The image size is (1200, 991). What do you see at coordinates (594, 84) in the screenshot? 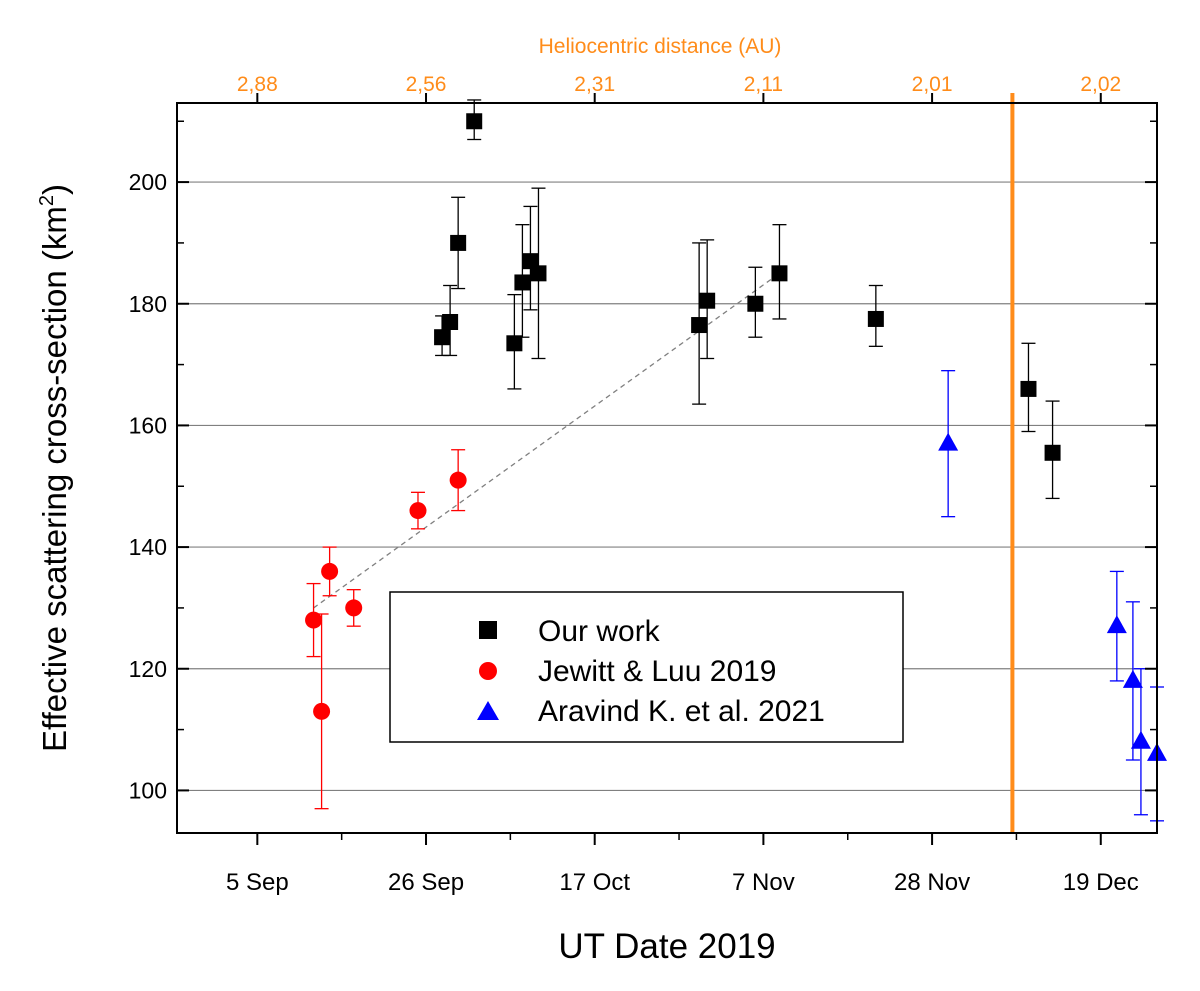
I see `top-tick-label: 2,31` at bounding box center [594, 84].